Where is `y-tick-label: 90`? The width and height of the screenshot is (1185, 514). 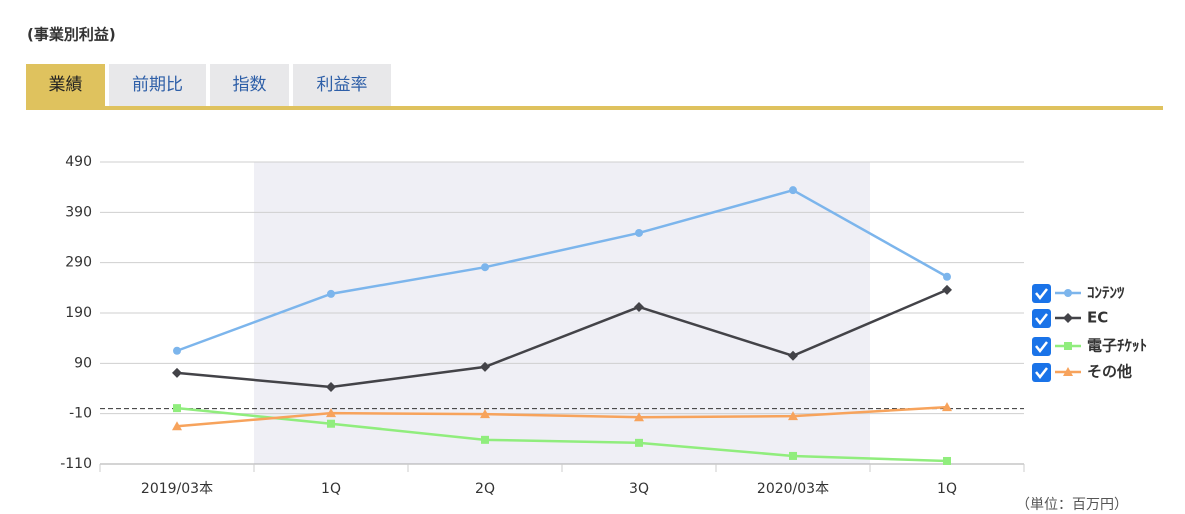
y-tick-label: 90 is located at coordinates (83, 363).